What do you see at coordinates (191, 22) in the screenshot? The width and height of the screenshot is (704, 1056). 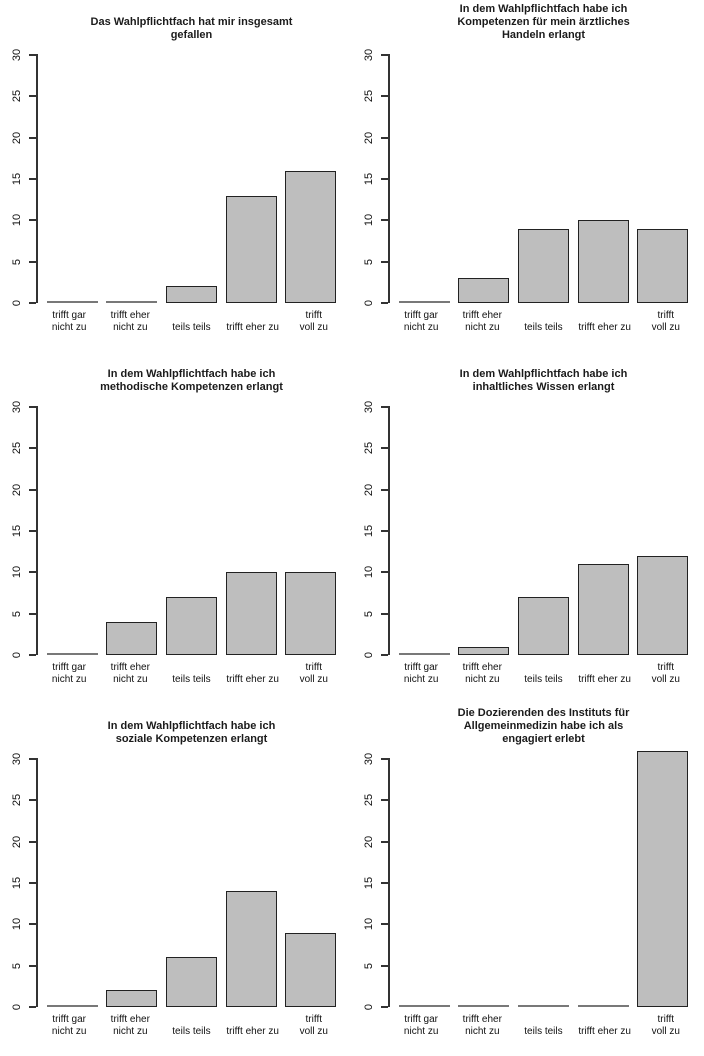 I see `chart-title-line: Das Wahlpflichtfach hat mir insgesamt` at bounding box center [191, 22].